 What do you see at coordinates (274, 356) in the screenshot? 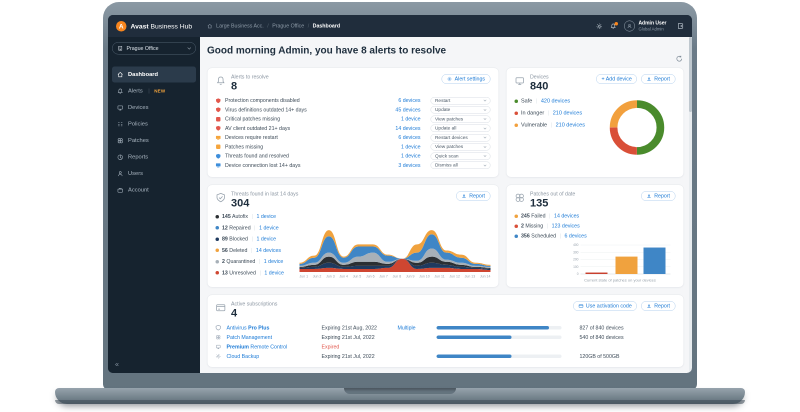
I see `subscription-name-link: Cloud Backup` at bounding box center [274, 356].